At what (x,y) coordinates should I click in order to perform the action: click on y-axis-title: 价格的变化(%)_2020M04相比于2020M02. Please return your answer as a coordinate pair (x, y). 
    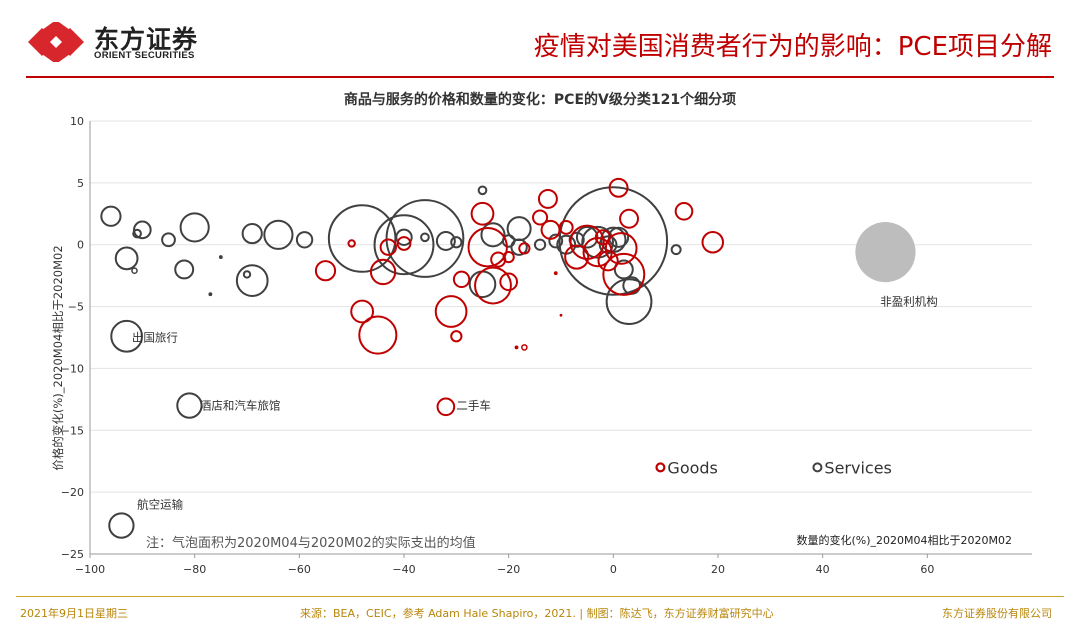
    Looking at the image, I should click on (58, 357).